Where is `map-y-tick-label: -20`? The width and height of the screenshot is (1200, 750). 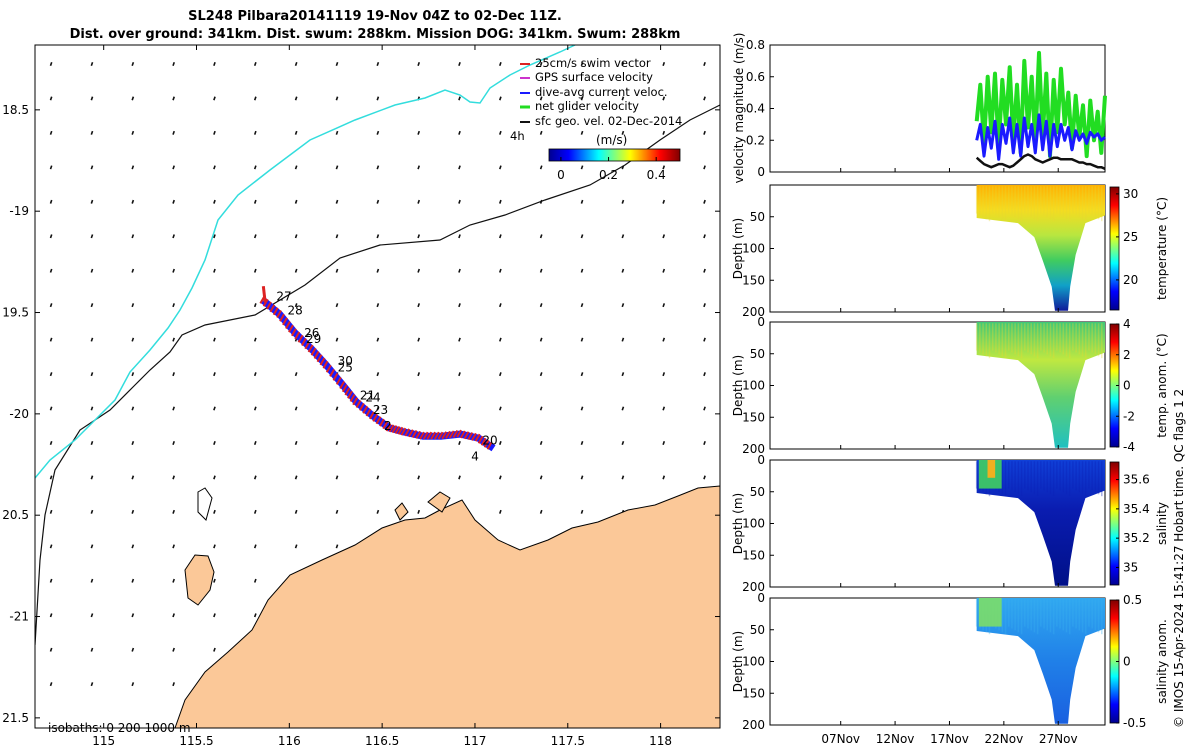
map-y-tick-label: -20 is located at coordinates (19, 414).